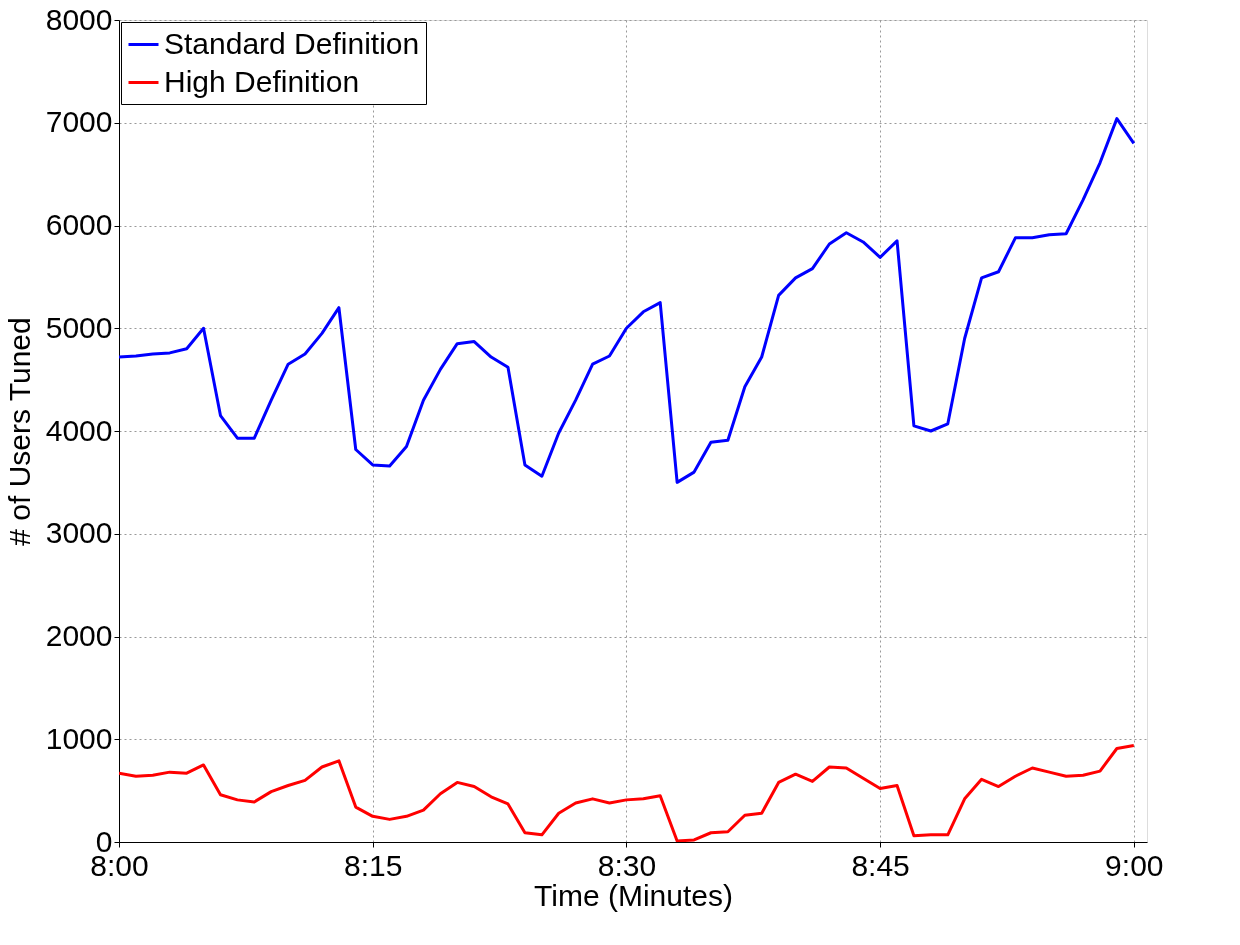 This screenshot has height=945, width=1240. What do you see at coordinates (880, 865) in the screenshot?
I see `x-tick-label: 8:45` at bounding box center [880, 865].